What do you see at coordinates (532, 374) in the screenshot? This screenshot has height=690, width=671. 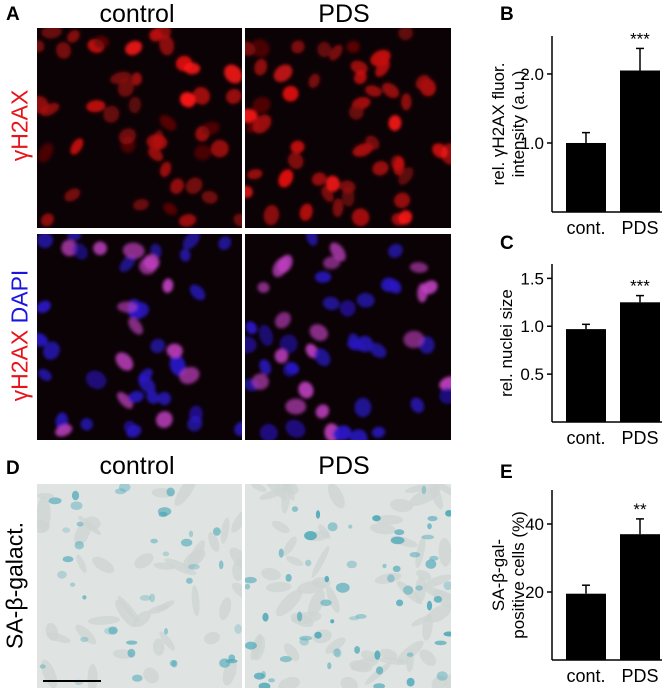 I see `y-tick-label: 0.5` at bounding box center [532, 374].